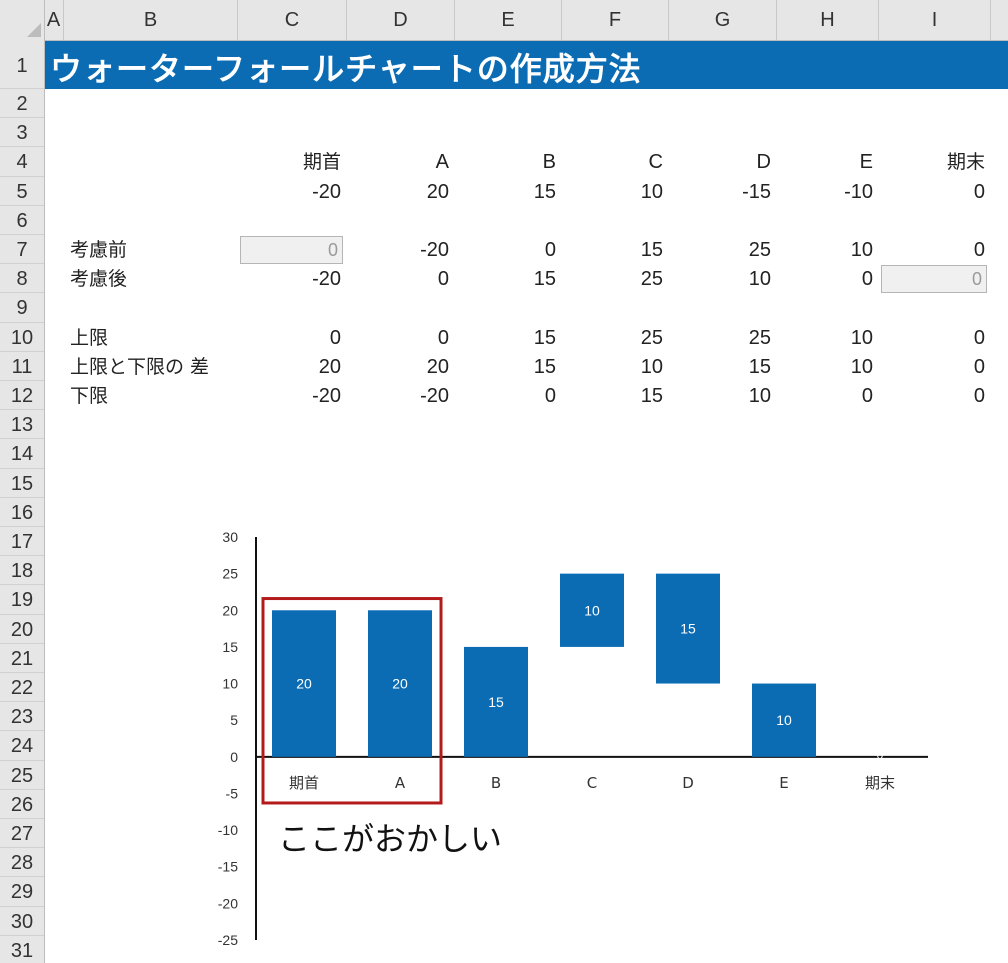 This screenshot has height=963, width=1008. What do you see at coordinates (867, 396) in the screenshot?
I see `row12-cell-5: 0` at bounding box center [867, 396].